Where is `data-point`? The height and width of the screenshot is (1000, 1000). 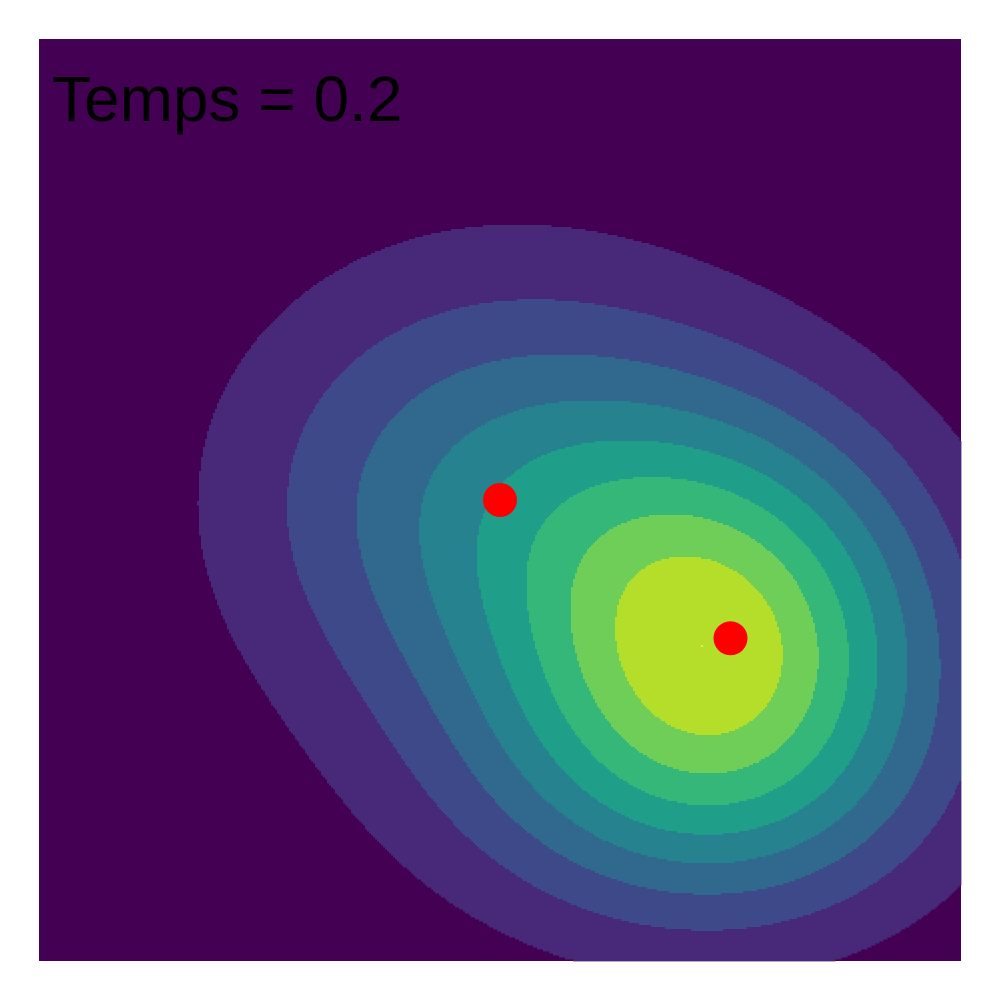 data-point is located at coordinates (730, 638).